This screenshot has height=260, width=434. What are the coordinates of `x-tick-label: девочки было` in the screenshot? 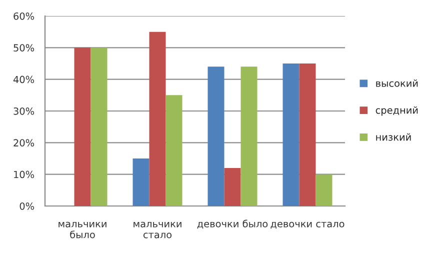 It's located at (232, 224).